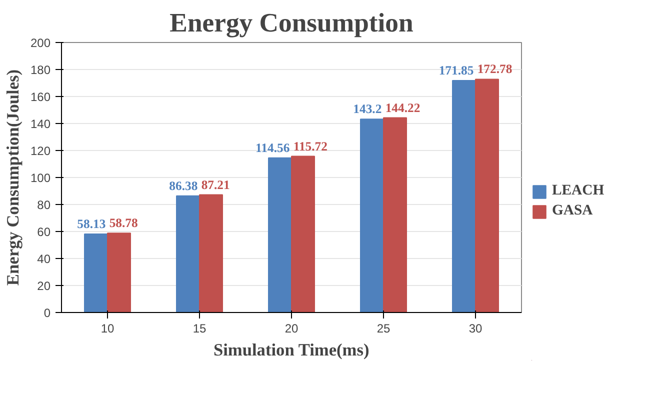 The width and height of the screenshot is (671, 414). Describe the element at coordinates (367, 109) in the screenshot. I see `data-label: 143.2` at that location.